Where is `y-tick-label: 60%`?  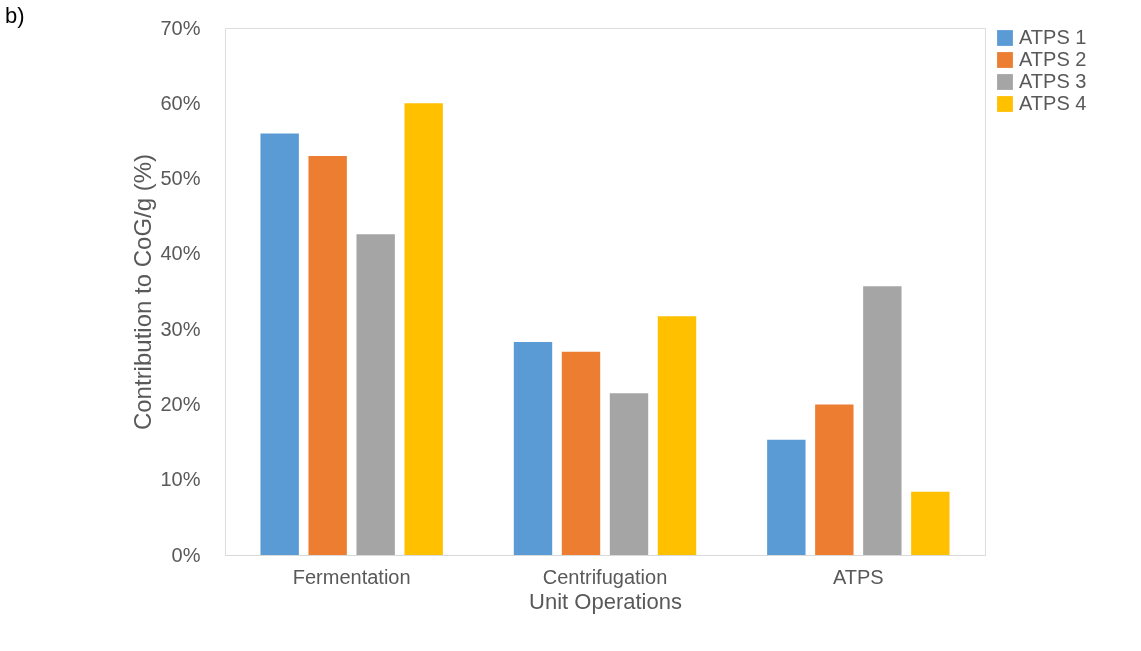
y-tick-label: 60% is located at coordinates (180, 102).